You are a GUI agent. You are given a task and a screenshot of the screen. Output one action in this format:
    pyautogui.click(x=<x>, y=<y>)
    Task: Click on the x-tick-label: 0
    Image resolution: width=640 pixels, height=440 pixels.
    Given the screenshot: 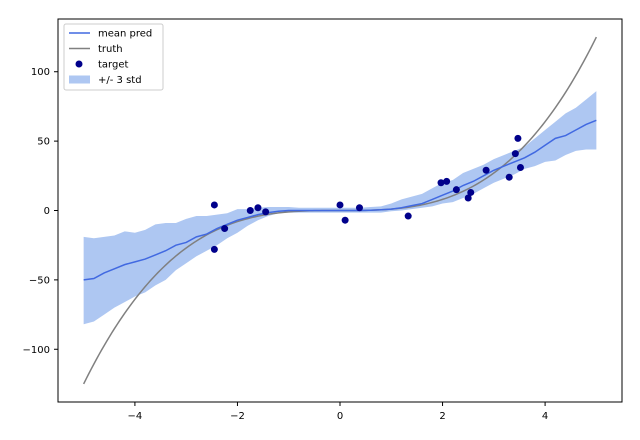 What is the action you would take?
    pyautogui.click(x=340, y=416)
    